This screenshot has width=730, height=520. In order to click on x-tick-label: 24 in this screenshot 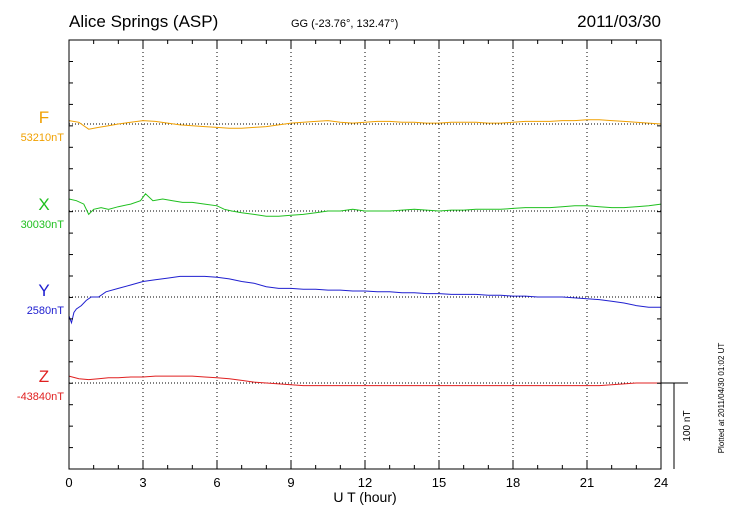, I will do `click(661, 482)`.